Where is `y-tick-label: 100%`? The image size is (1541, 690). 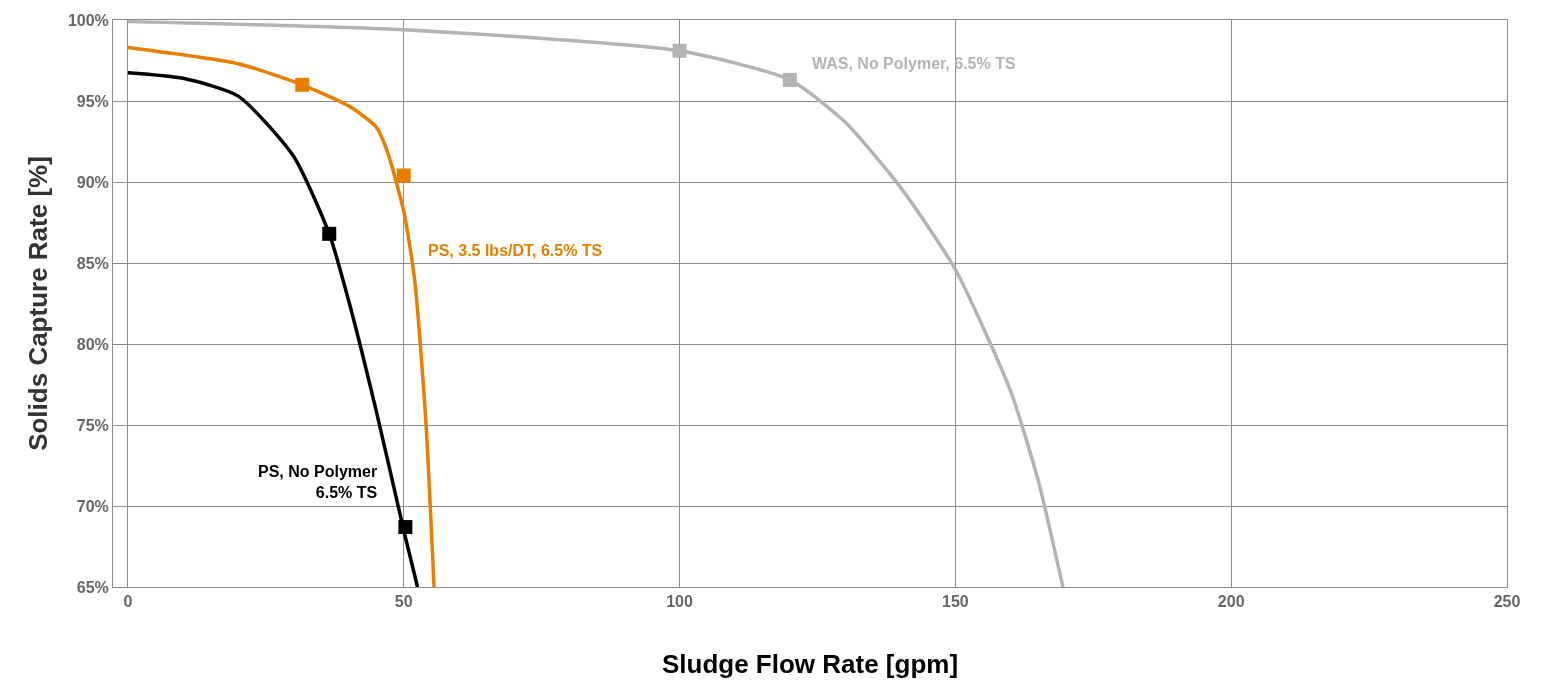 y-tick-label: 100% is located at coordinates (88, 20).